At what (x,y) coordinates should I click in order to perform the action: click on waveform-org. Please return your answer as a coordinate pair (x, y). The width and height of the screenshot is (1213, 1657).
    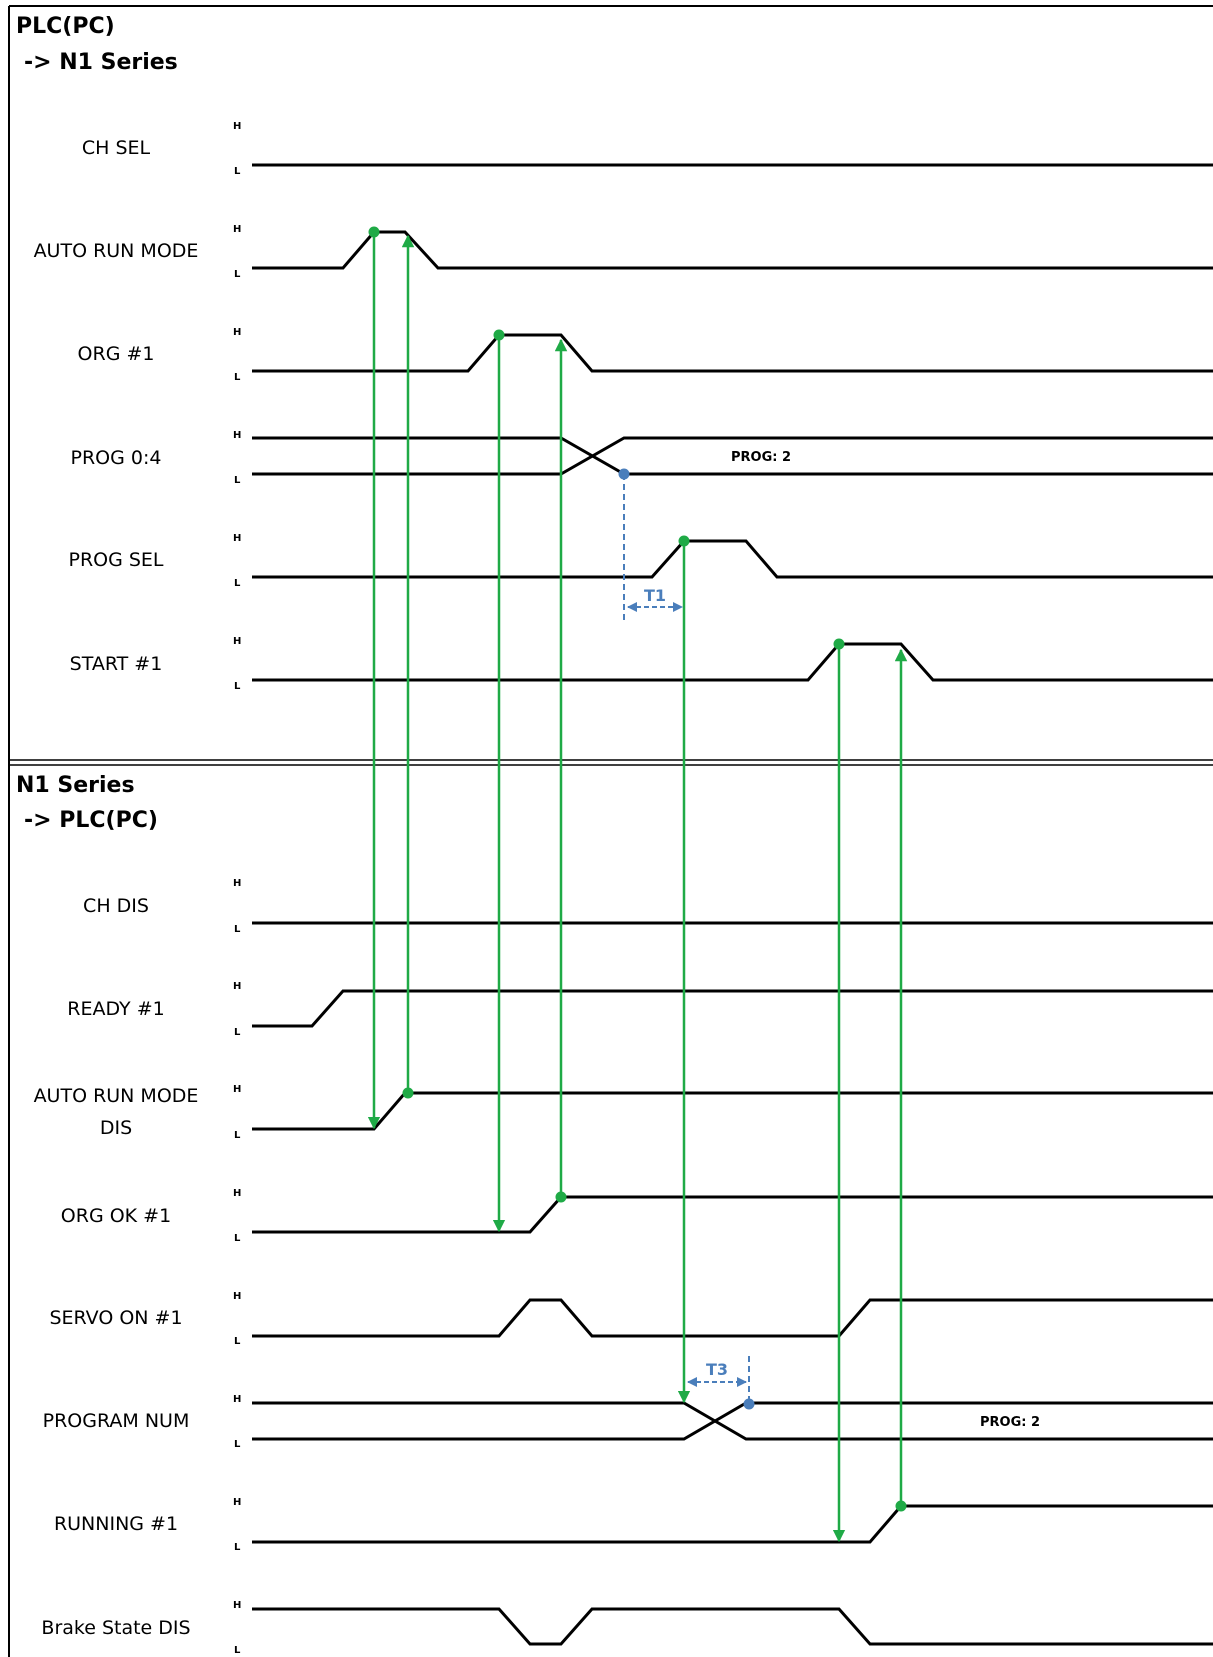
    Looking at the image, I should click on (732, 353).